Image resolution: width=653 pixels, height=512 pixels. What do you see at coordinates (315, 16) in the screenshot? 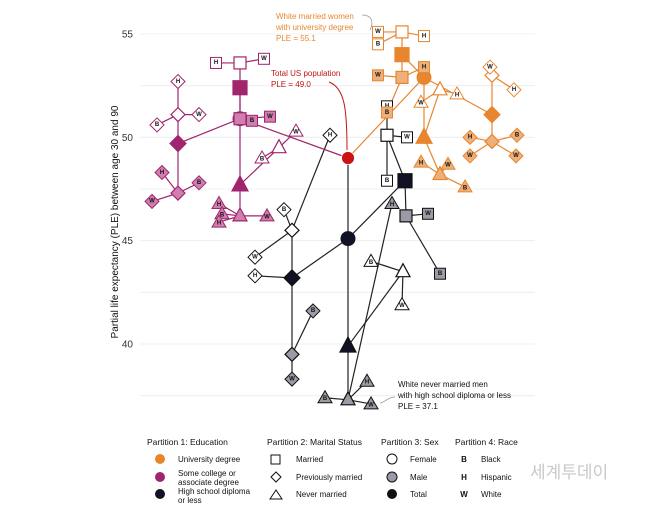
I see `annotation-line: White married women` at bounding box center [315, 16].